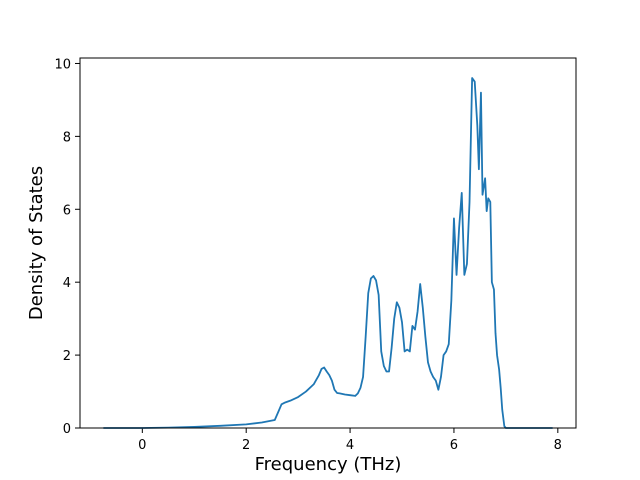 Image resolution: width=640 pixels, height=480 pixels. Describe the element at coordinates (350, 445) in the screenshot. I see `x-tick-label: 4` at that location.